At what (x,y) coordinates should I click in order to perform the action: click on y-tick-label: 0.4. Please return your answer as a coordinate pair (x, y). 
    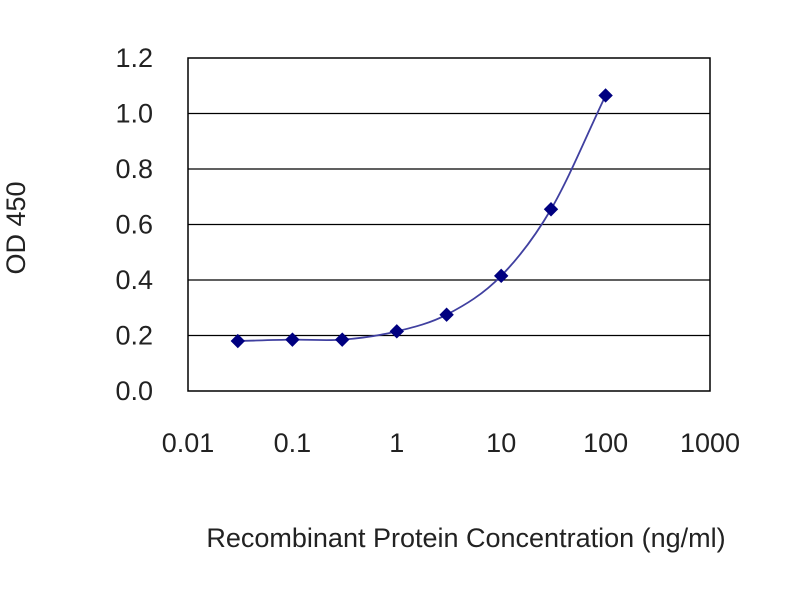
    Looking at the image, I should click on (134, 280).